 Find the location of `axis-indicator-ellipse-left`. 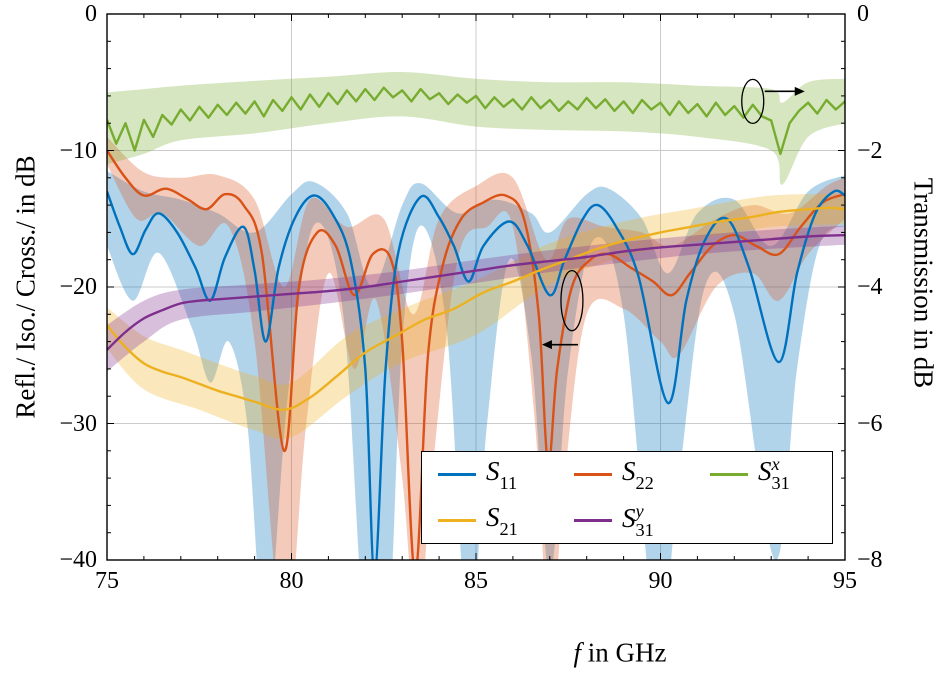

axis-indicator-ellipse-left is located at coordinates (572, 300).